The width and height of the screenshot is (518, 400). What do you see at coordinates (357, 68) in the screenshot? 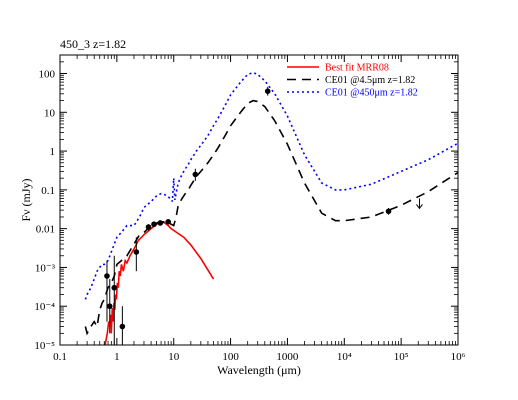
I see `legend-label: Best fit MRR08` at bounding box center [357, 68].